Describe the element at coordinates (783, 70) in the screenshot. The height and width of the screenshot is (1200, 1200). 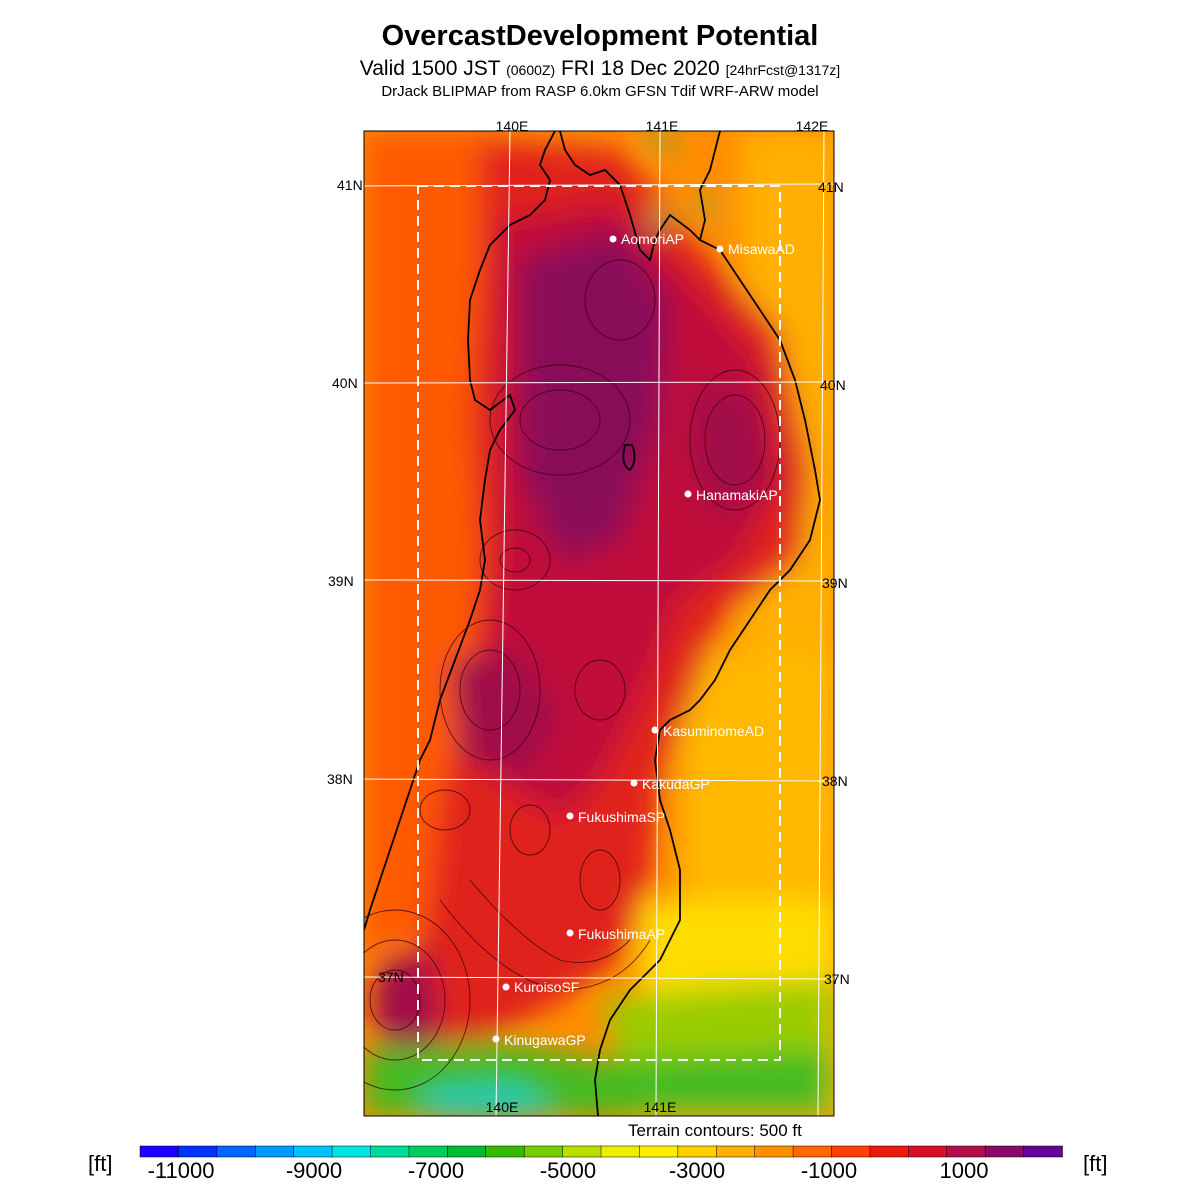
I see `forecast-info: [24hrFcst@1317z]` at that location.